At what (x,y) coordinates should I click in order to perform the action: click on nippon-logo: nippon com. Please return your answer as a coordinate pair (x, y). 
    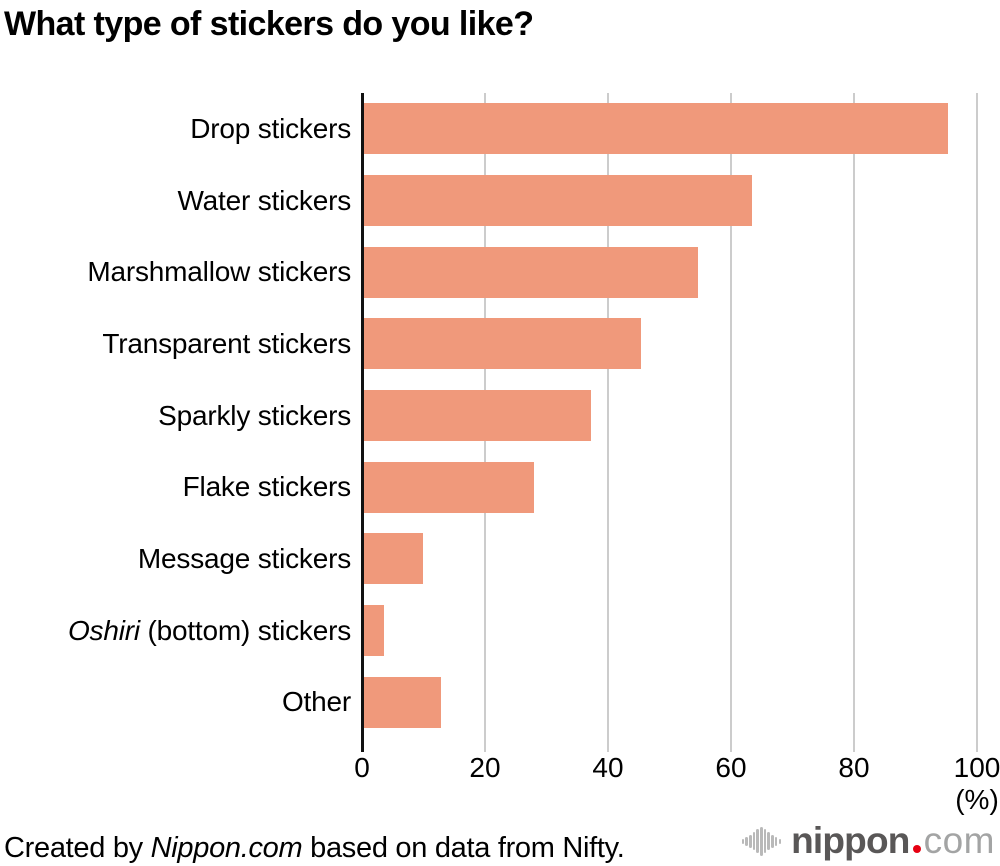
    Looking at the image, I should click on (868, 841).